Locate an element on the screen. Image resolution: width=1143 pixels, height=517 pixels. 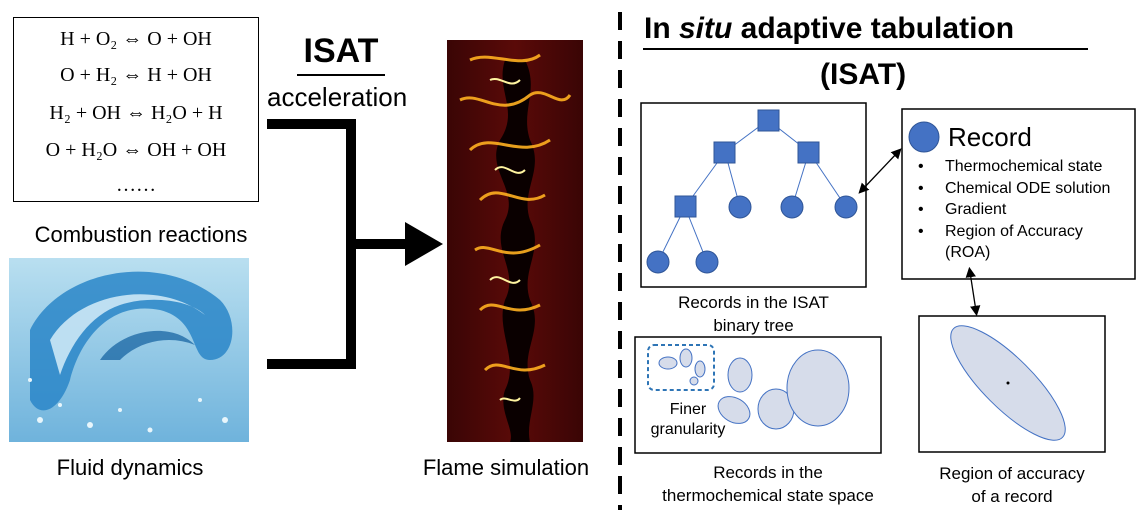
record-roa-link-arrow is located at coordinates (973, 291).